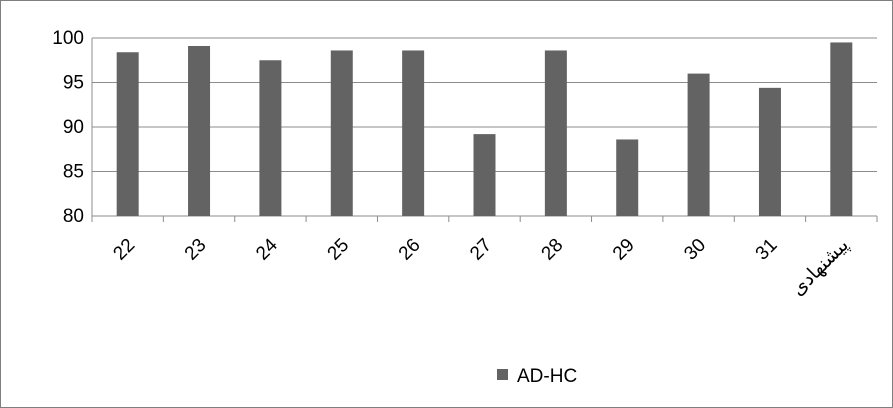 This screenshot has height=408, width=893. What do you see at coordinates (624, 250) in the screenshot?
I see `x-tick-label: 29` at bounding box center [624, 250].